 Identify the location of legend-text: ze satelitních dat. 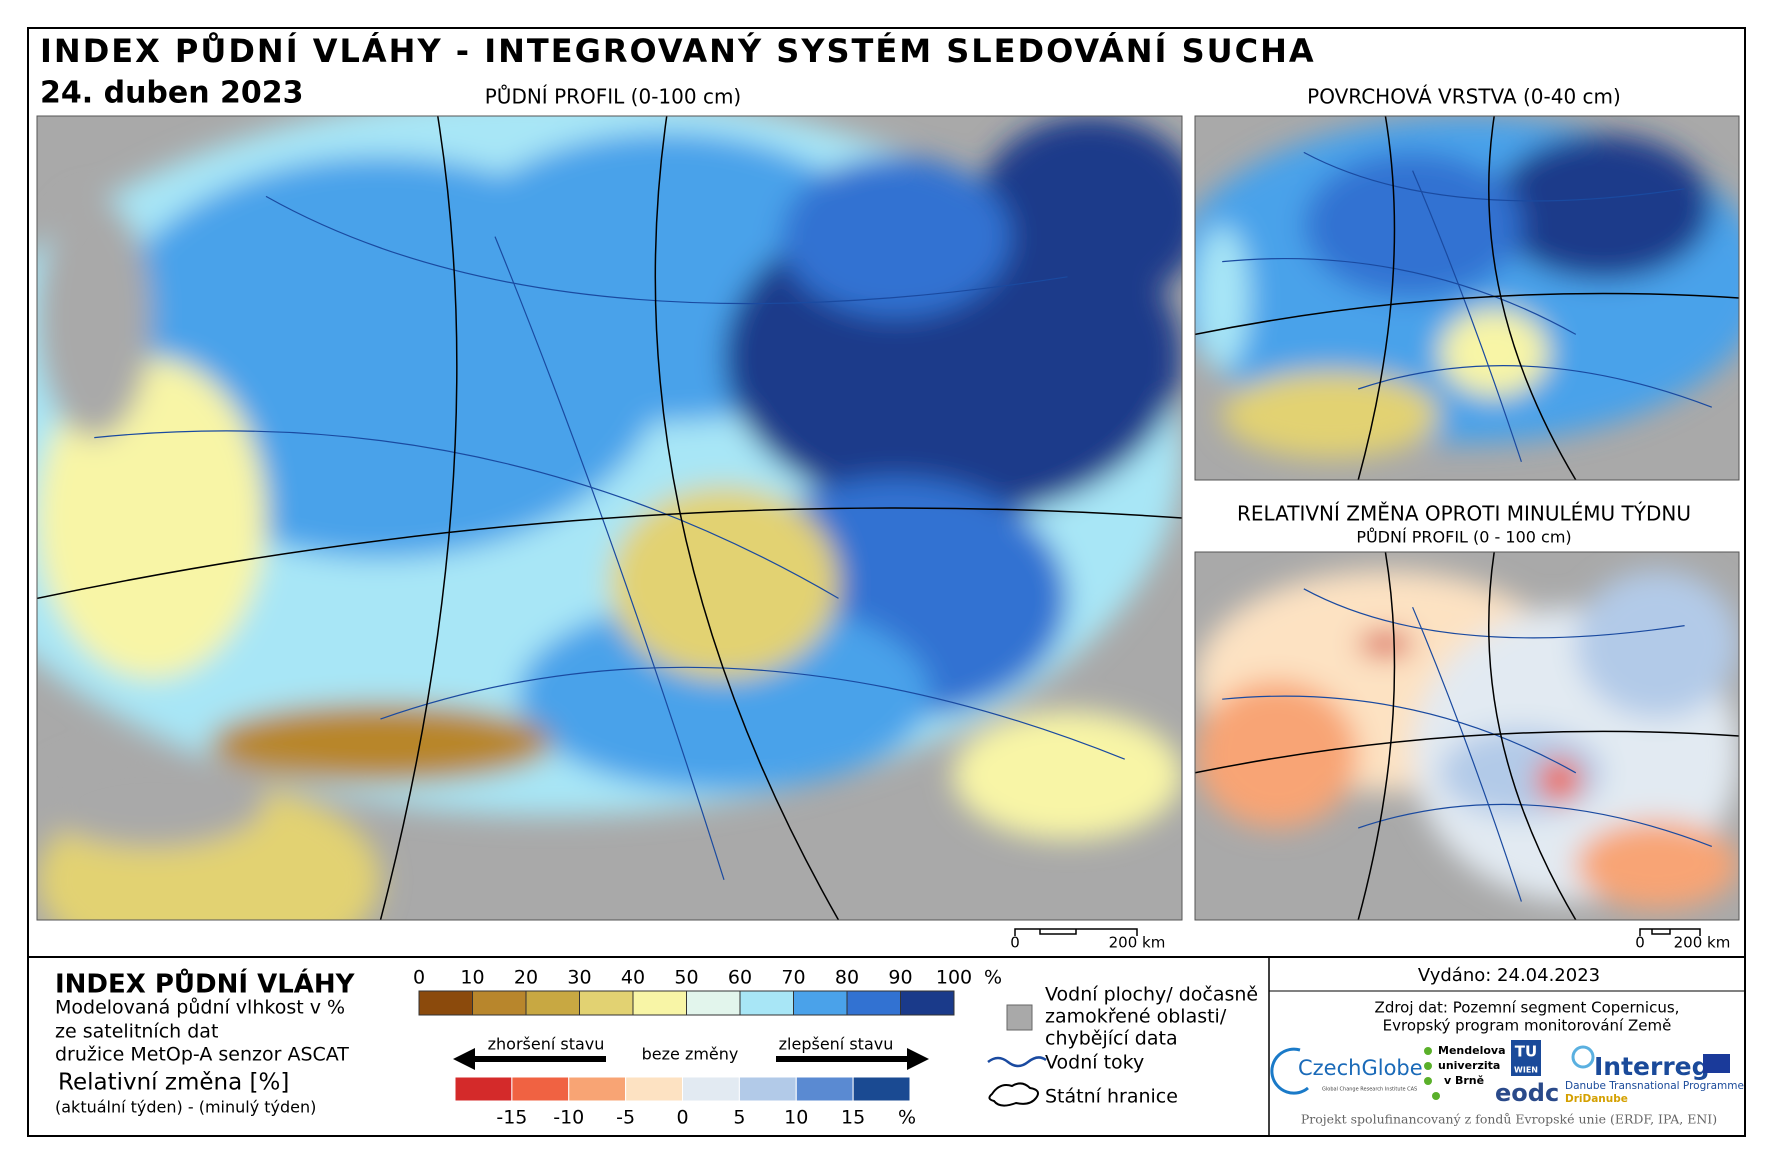
(136, 1032).